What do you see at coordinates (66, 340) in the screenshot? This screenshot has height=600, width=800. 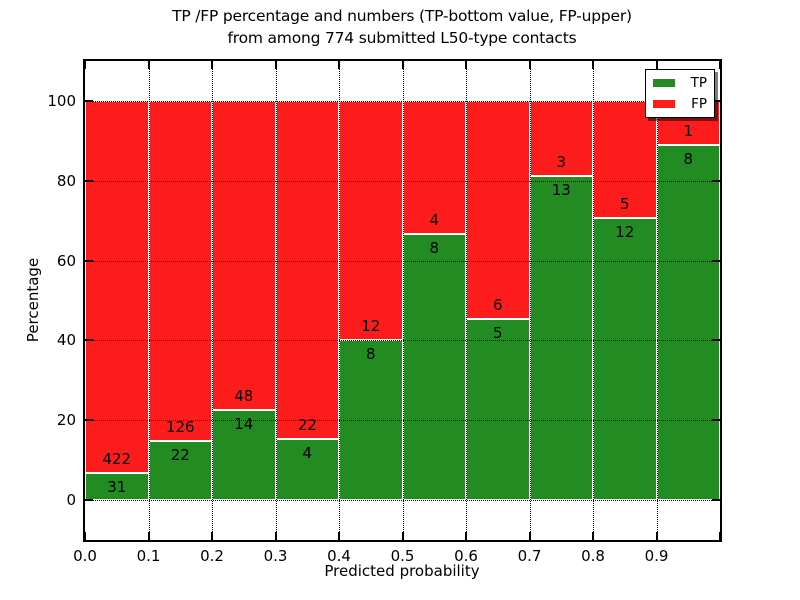 I see `y-tick-label: 40` at bounding box center [66, 340].